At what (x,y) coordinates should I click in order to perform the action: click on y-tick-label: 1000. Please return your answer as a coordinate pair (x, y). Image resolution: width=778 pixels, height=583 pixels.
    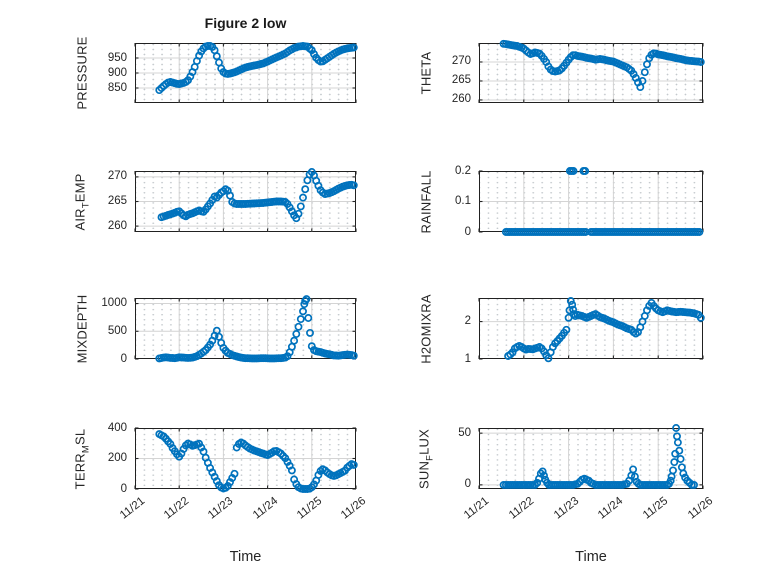
    Looking at the image, I should click on (114, 303).